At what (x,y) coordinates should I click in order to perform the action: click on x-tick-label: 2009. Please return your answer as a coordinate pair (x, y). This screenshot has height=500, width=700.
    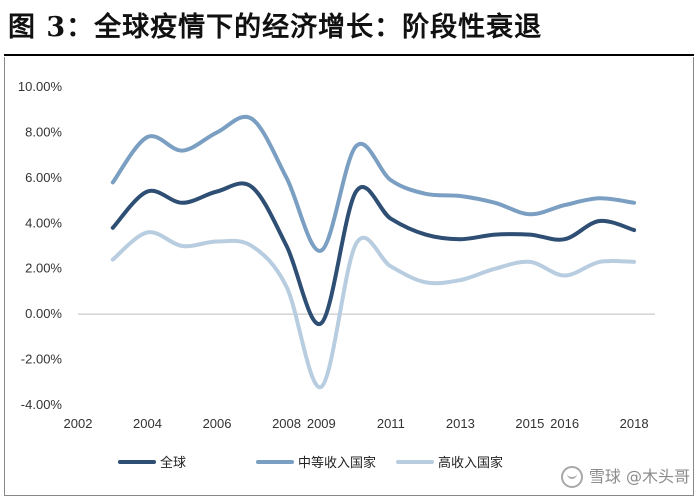
    Looking at the image, I should click on (321, 423).